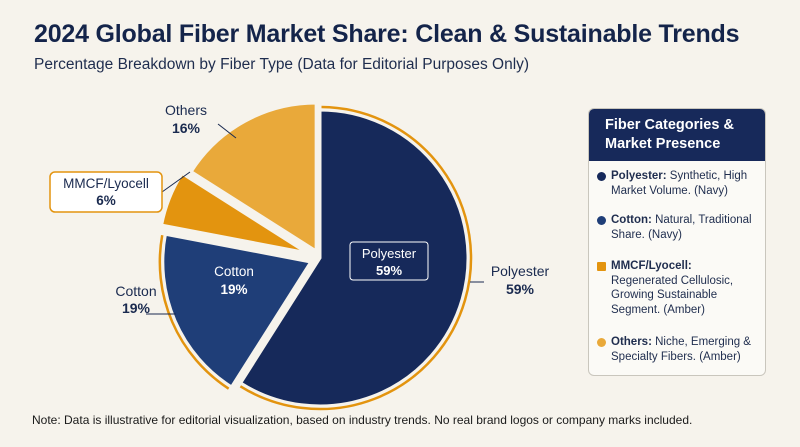 The height and width of the screenshot is (447, 800). What do you see at coordinates (601, 176) in the screenshot?
I see `legend-swatch-polyester` at bounding box center [601, 176].